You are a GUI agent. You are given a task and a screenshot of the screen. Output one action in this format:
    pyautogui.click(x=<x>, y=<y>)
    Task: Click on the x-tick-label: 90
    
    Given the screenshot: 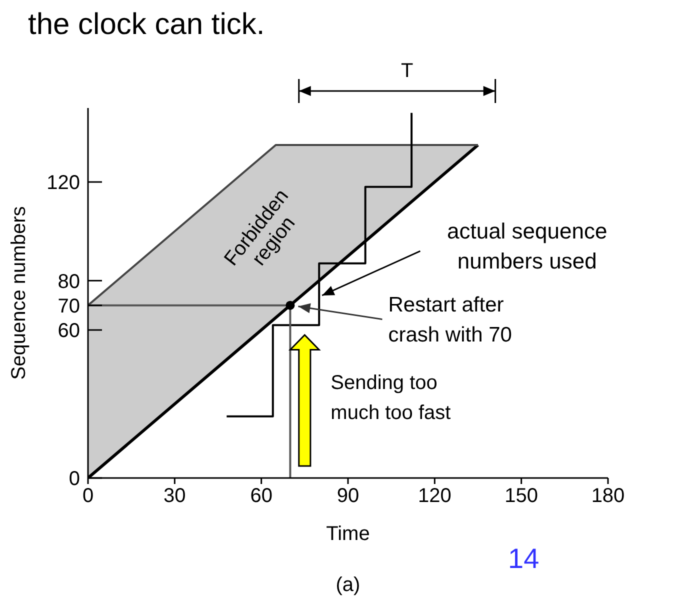 What is the action you would take?
    pyautogui.click(x=348, y=496)
    